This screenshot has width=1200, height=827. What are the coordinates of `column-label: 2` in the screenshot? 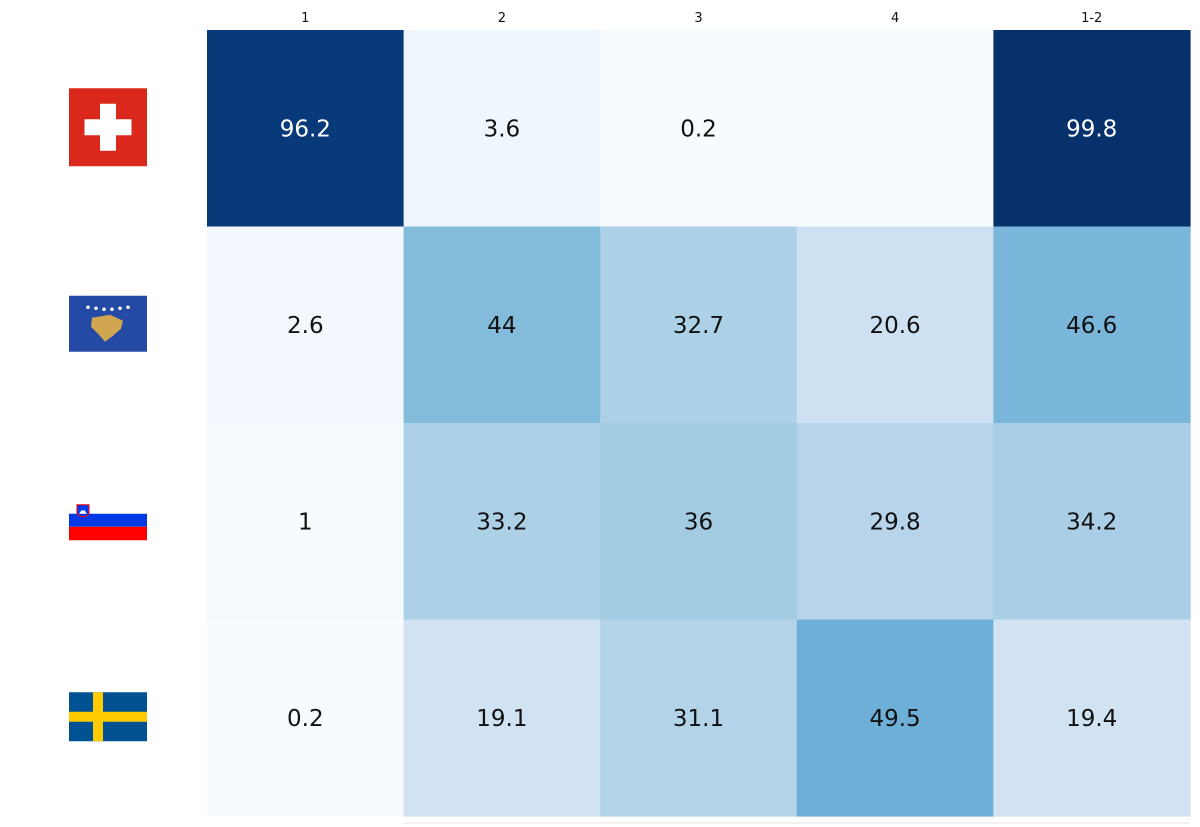 It's located at (502, 18).